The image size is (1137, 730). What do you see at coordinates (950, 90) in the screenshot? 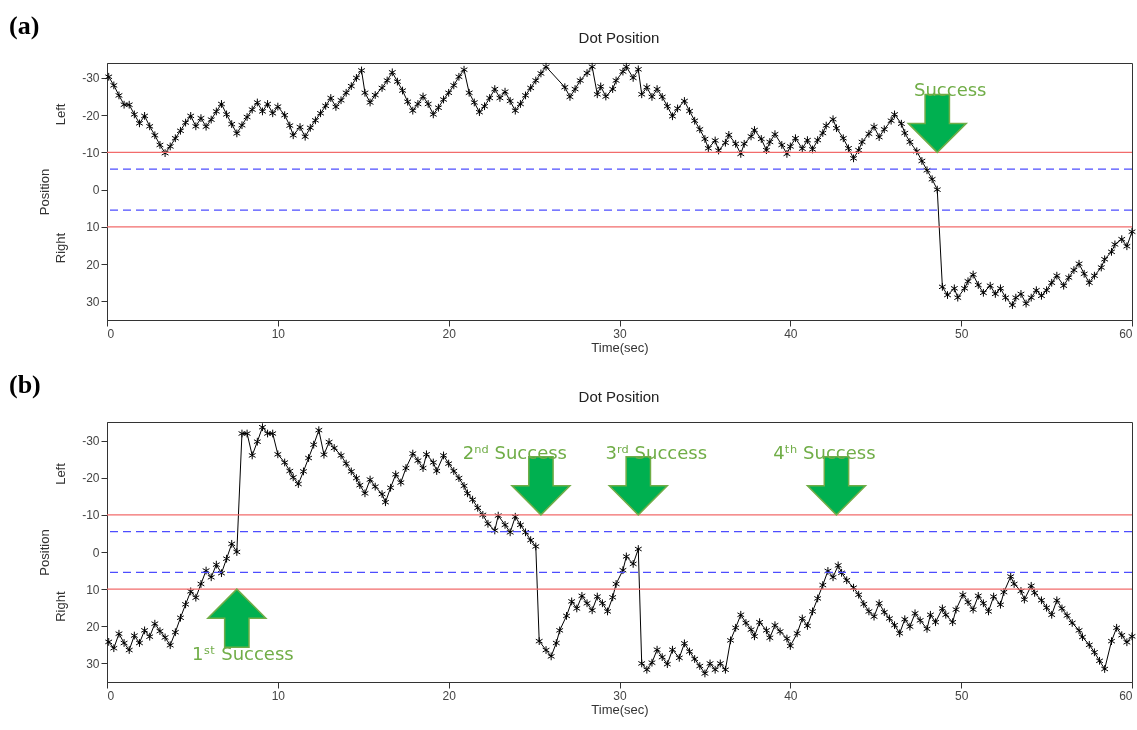
I see `annotation: Success` at bounding box center [950, 90].